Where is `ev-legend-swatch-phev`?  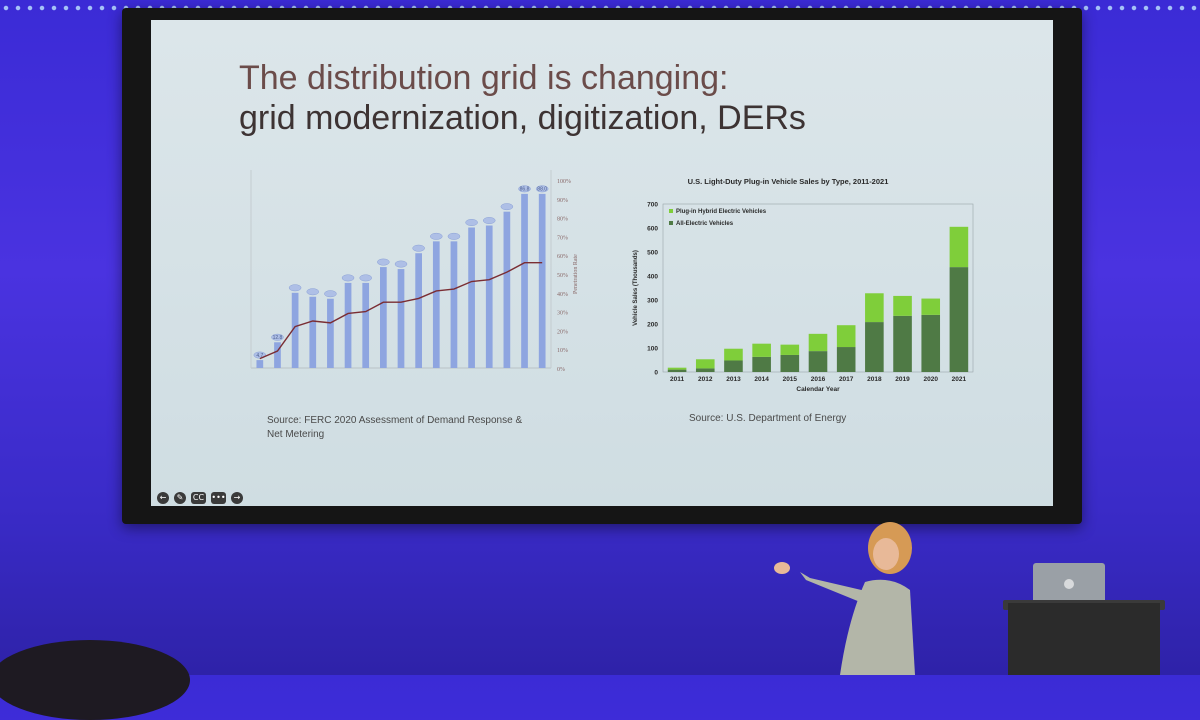 ev-legend-swatch-phev is located at coordinates (671, 211).